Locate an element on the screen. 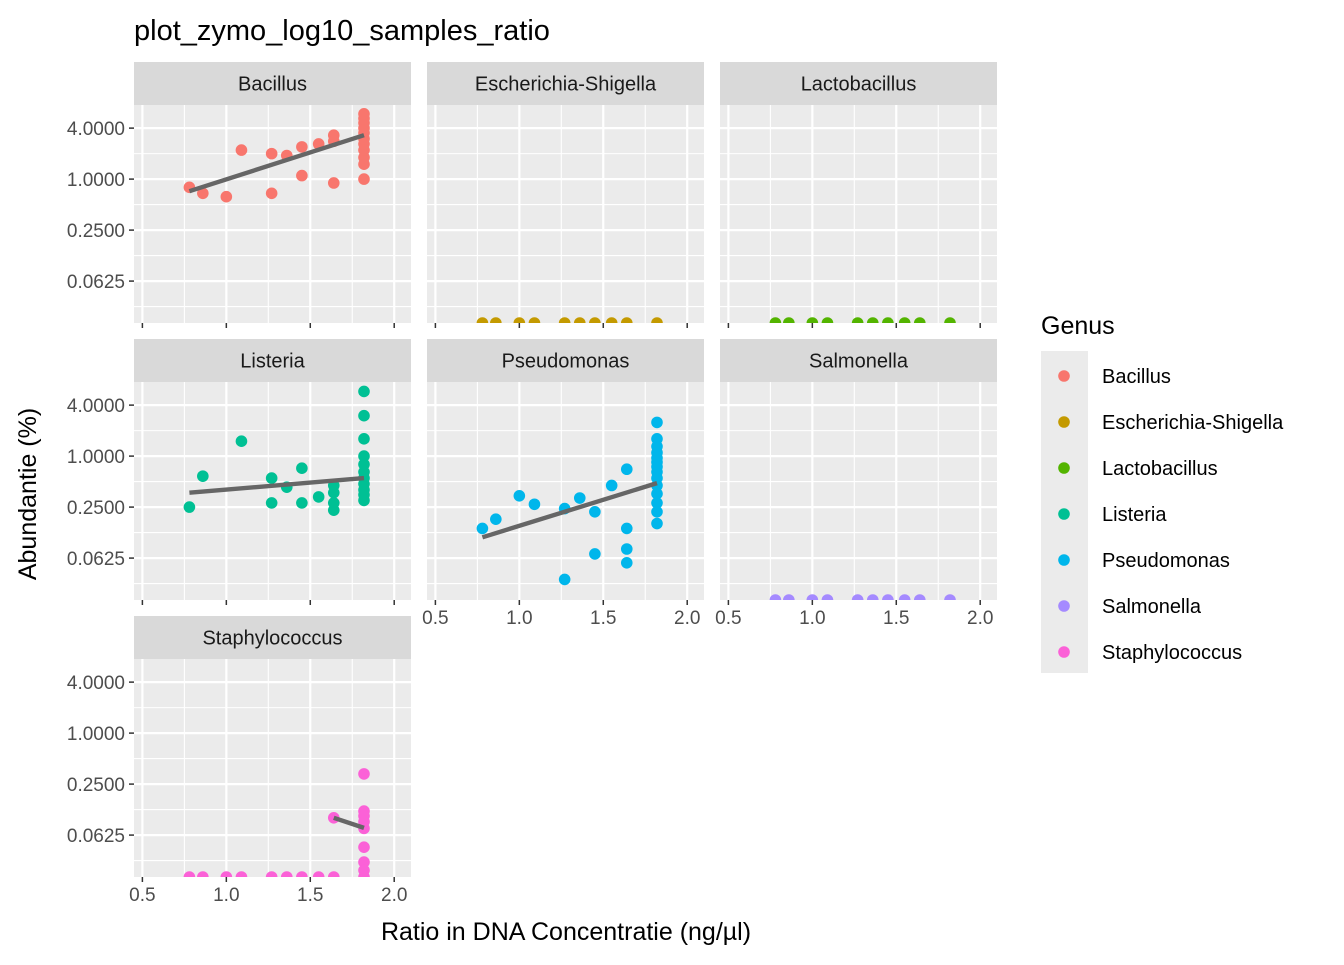 The height and width of the screenshot is (965, 1344). legend-label: Salmonella is located at coordinates (1152, 607).